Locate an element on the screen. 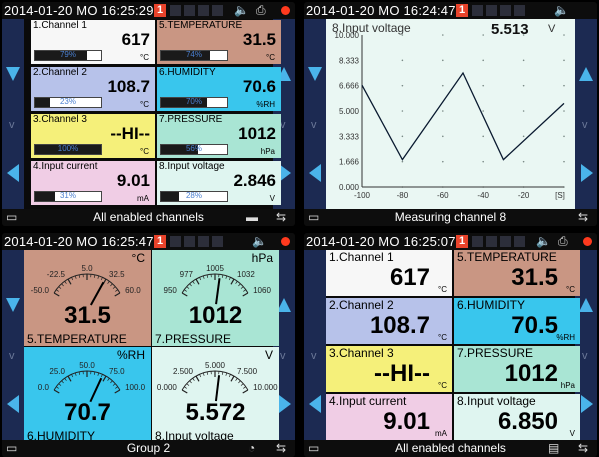  right-nav-panel: v is located at coordinates (586, 345).